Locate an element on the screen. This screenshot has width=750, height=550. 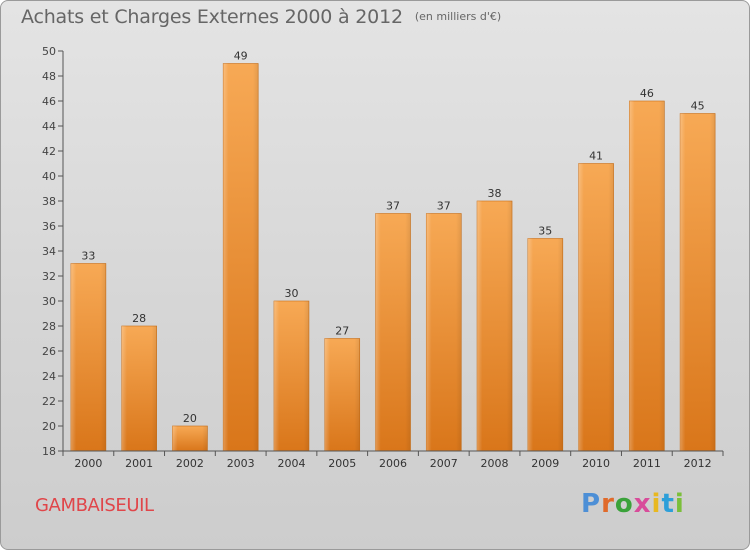
y-tick-label: 20 is located at coordinates (49, 426).